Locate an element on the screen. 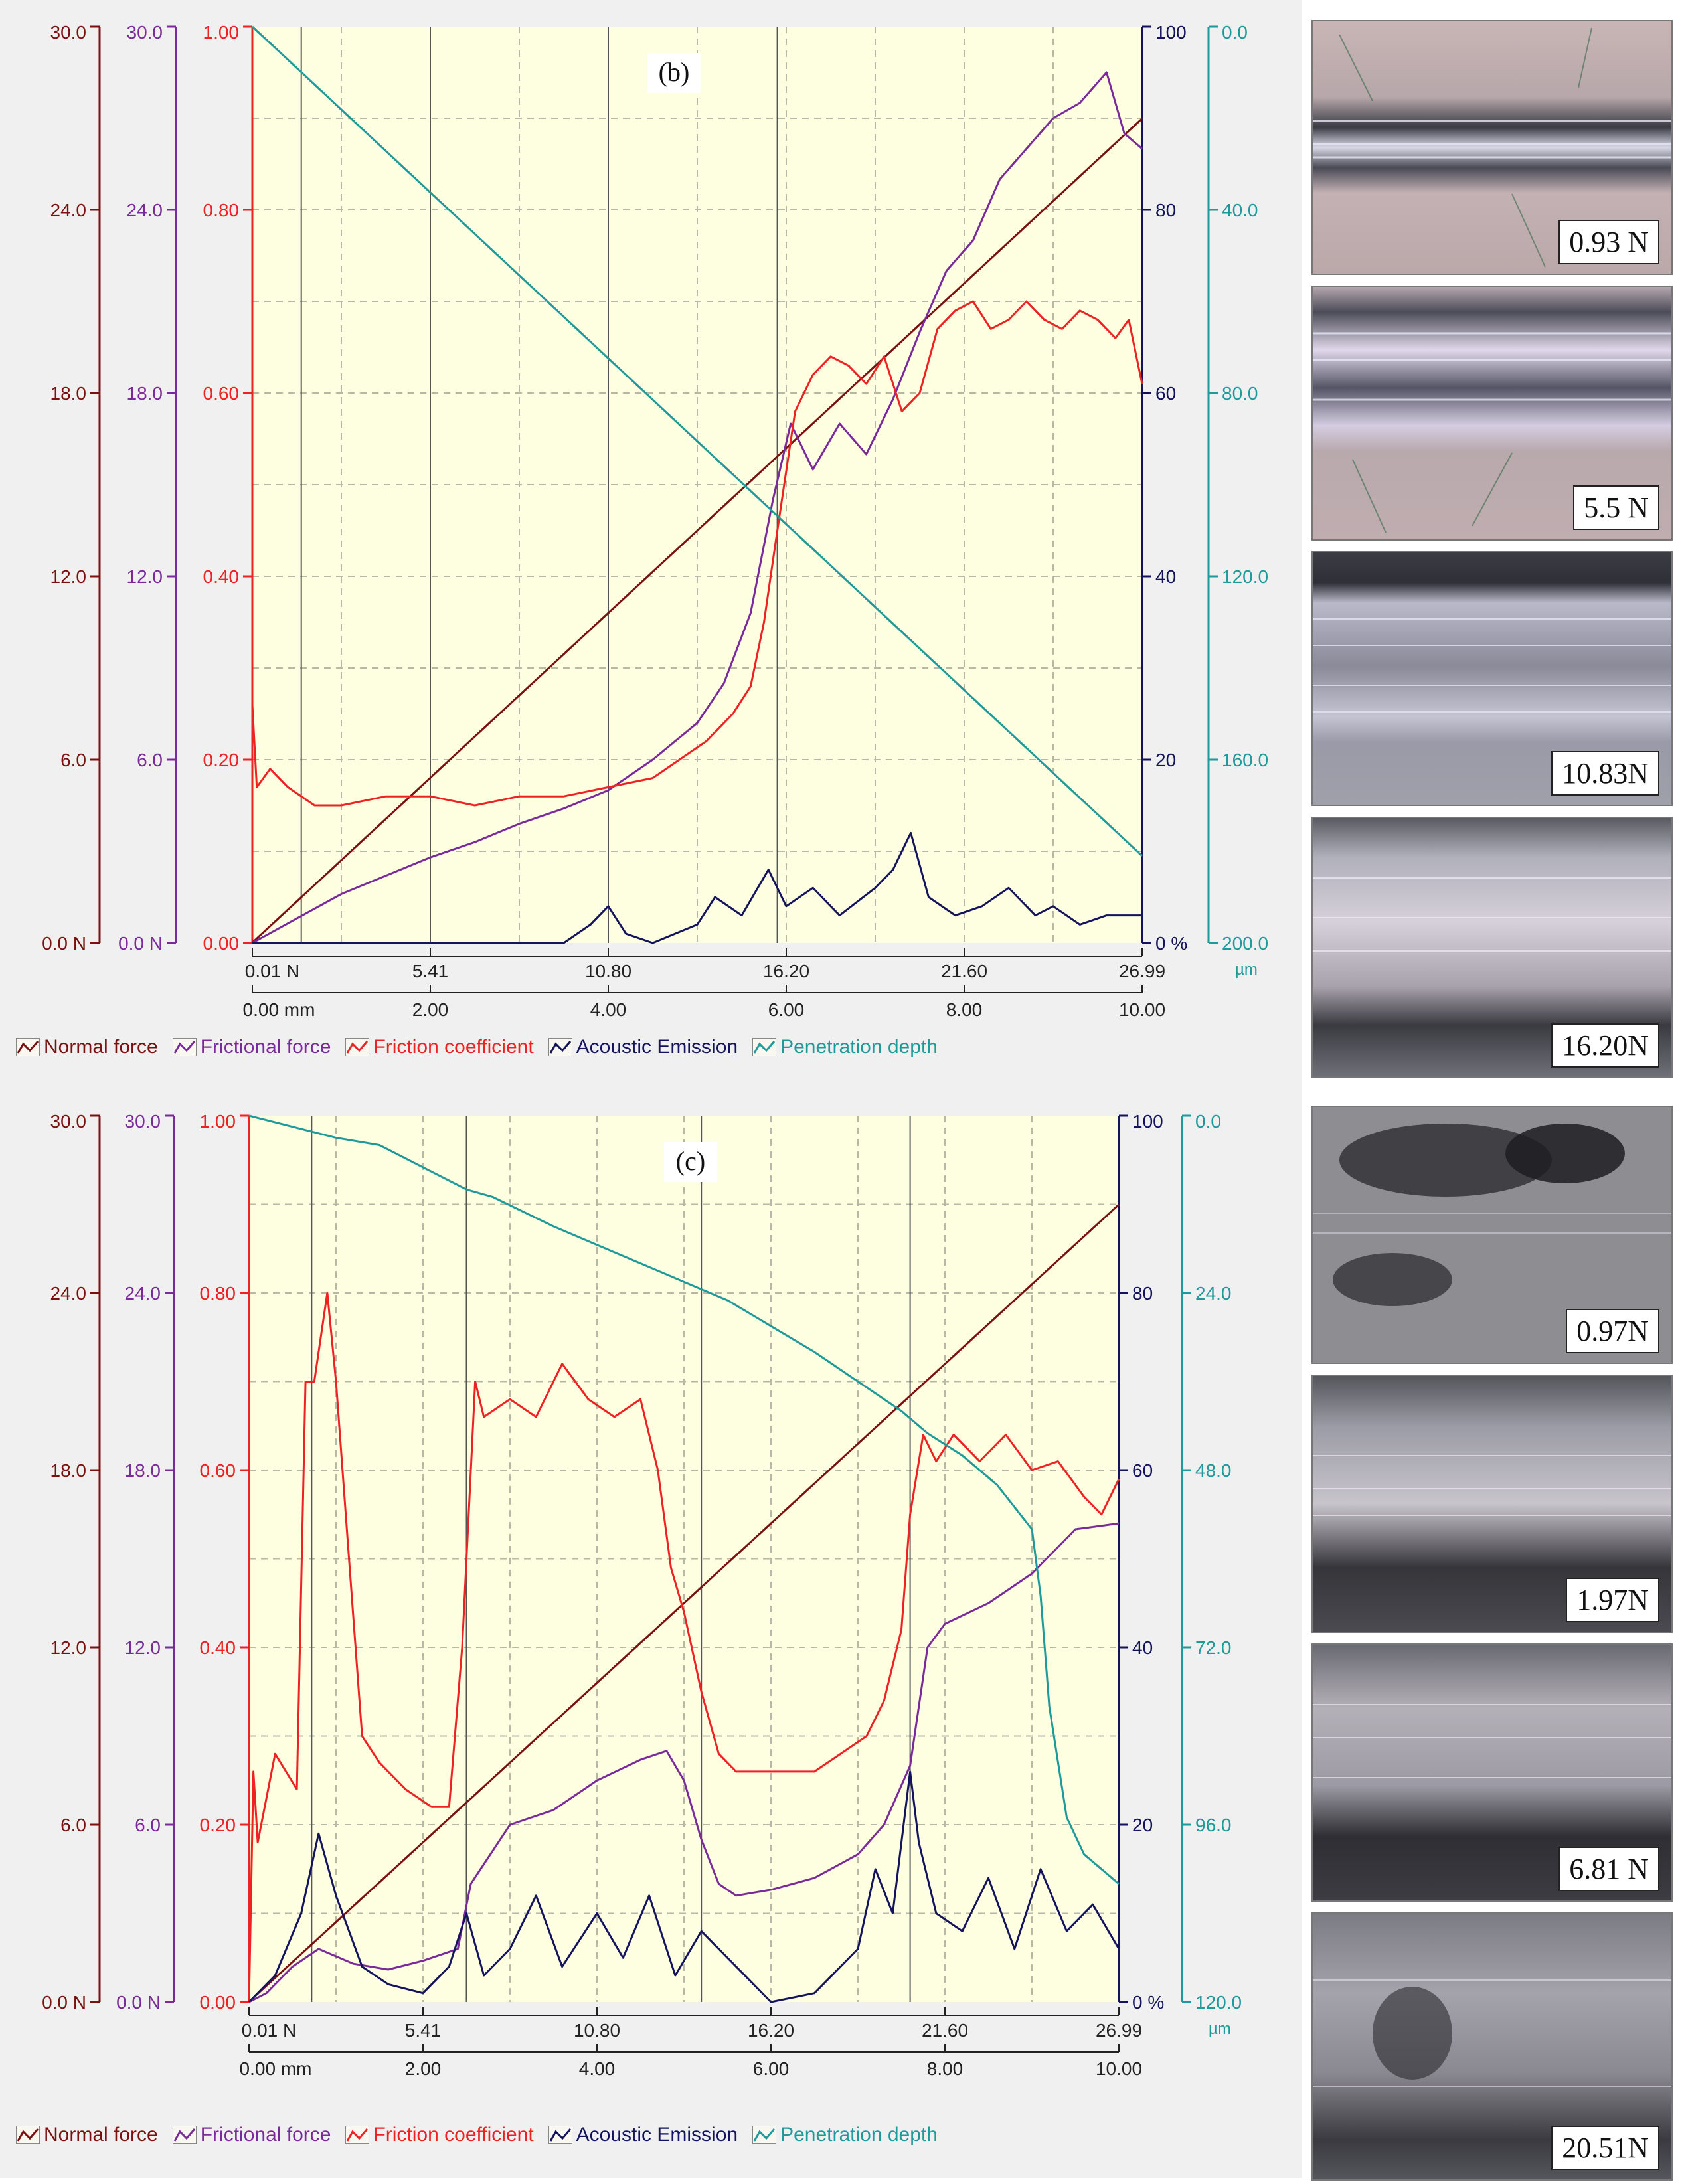 This screenshot has height=2184, width=1682. series-line-acoustic-emission is located at coordinates (697, 887).